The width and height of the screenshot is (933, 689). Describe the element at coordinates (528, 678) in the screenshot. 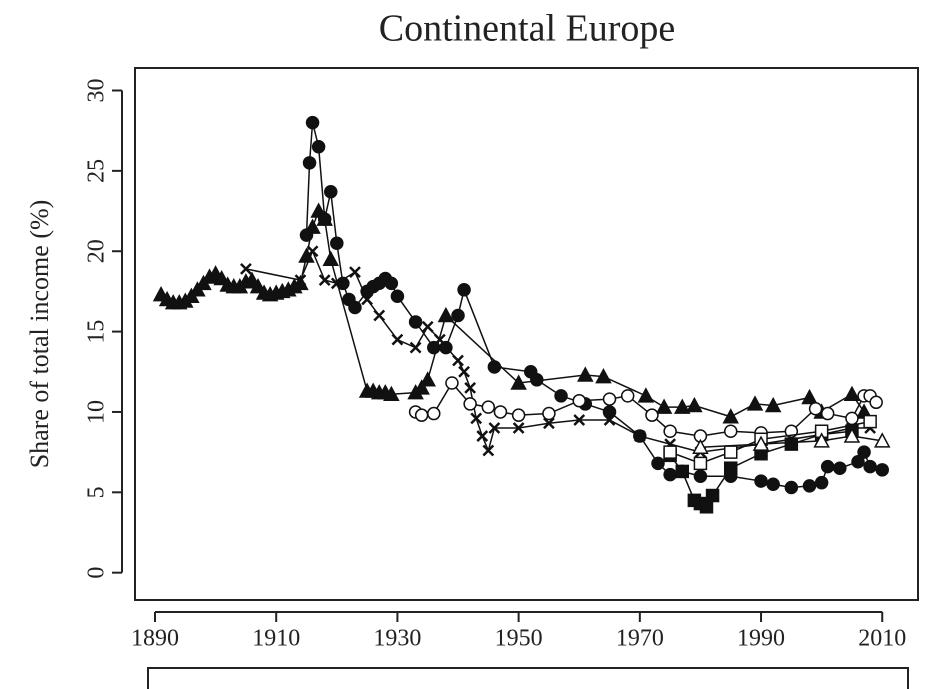

I see `legend-box` at that location.